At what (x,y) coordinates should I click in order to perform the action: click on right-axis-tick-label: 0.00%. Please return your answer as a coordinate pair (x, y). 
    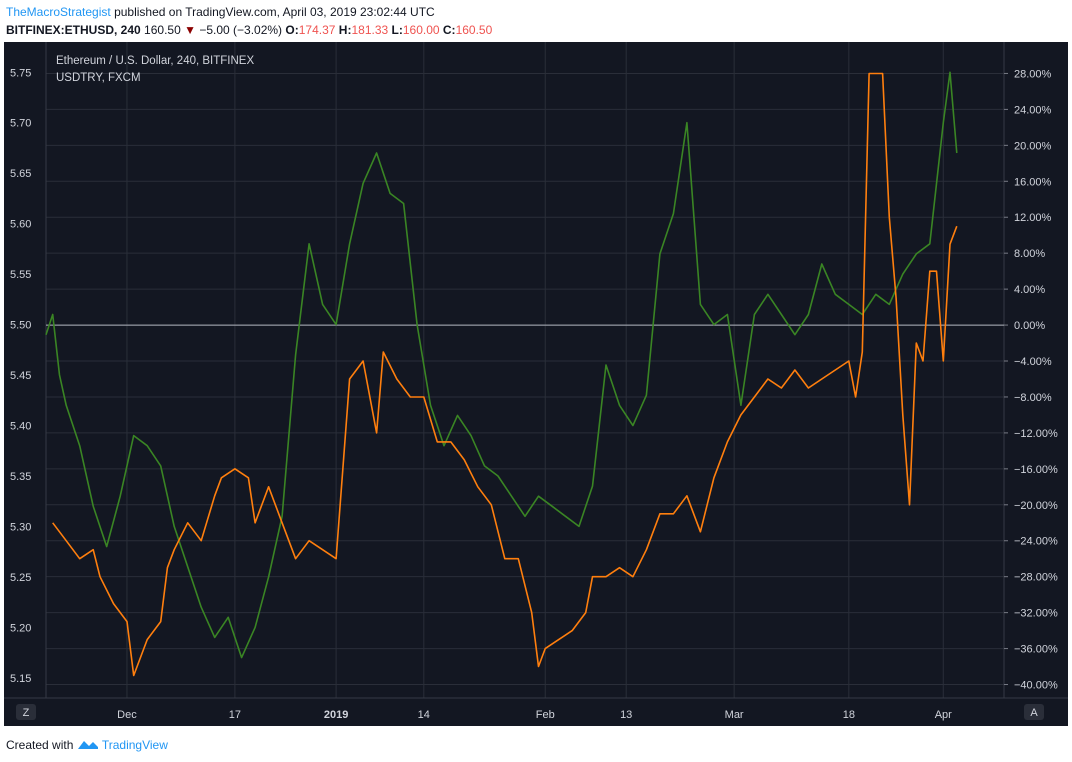
    Looking at the image, I should click on (1029, 326).